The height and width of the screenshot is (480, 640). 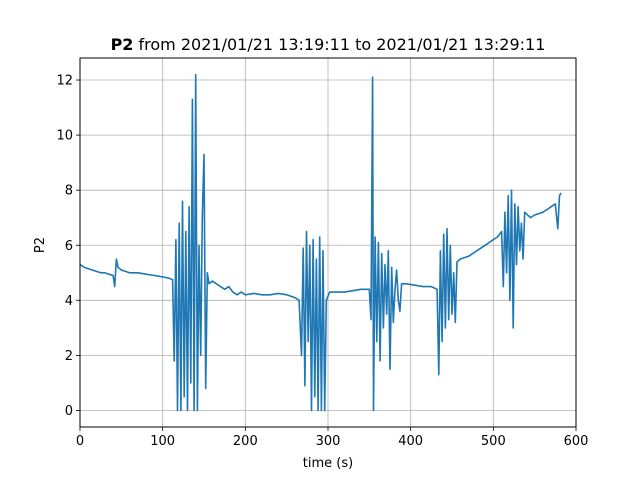 What do you see at coordinates (69, 301) in the screenshot?
I see `y-tick-label: 4` at bounding box center [69, 301].